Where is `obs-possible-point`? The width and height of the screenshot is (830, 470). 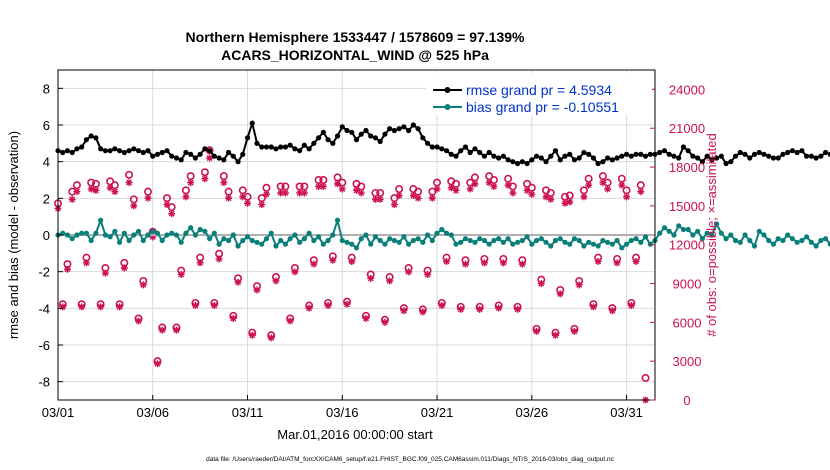 obs-possible-point is located at coordinates (129, 174).